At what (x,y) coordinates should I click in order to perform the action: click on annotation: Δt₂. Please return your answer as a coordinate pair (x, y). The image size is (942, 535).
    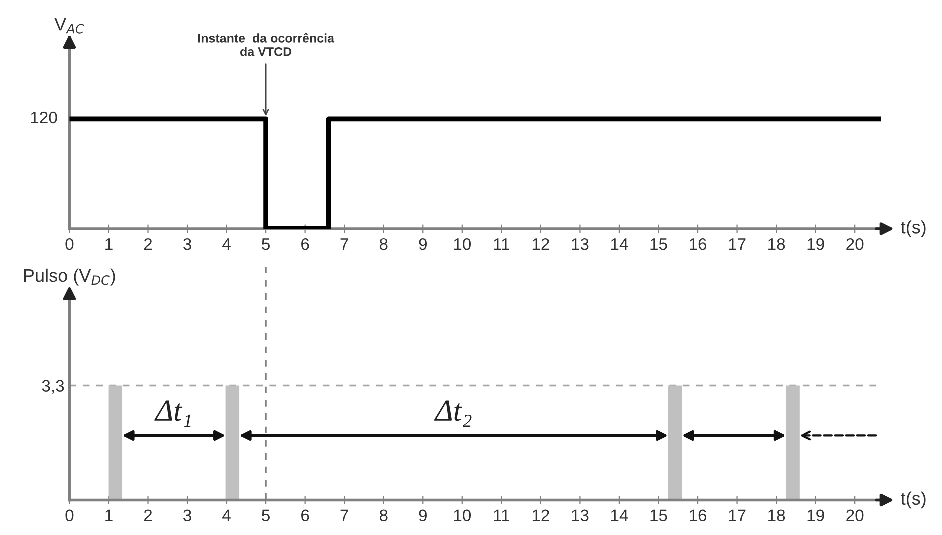
    Looking at the image, I should click on (453, 414).